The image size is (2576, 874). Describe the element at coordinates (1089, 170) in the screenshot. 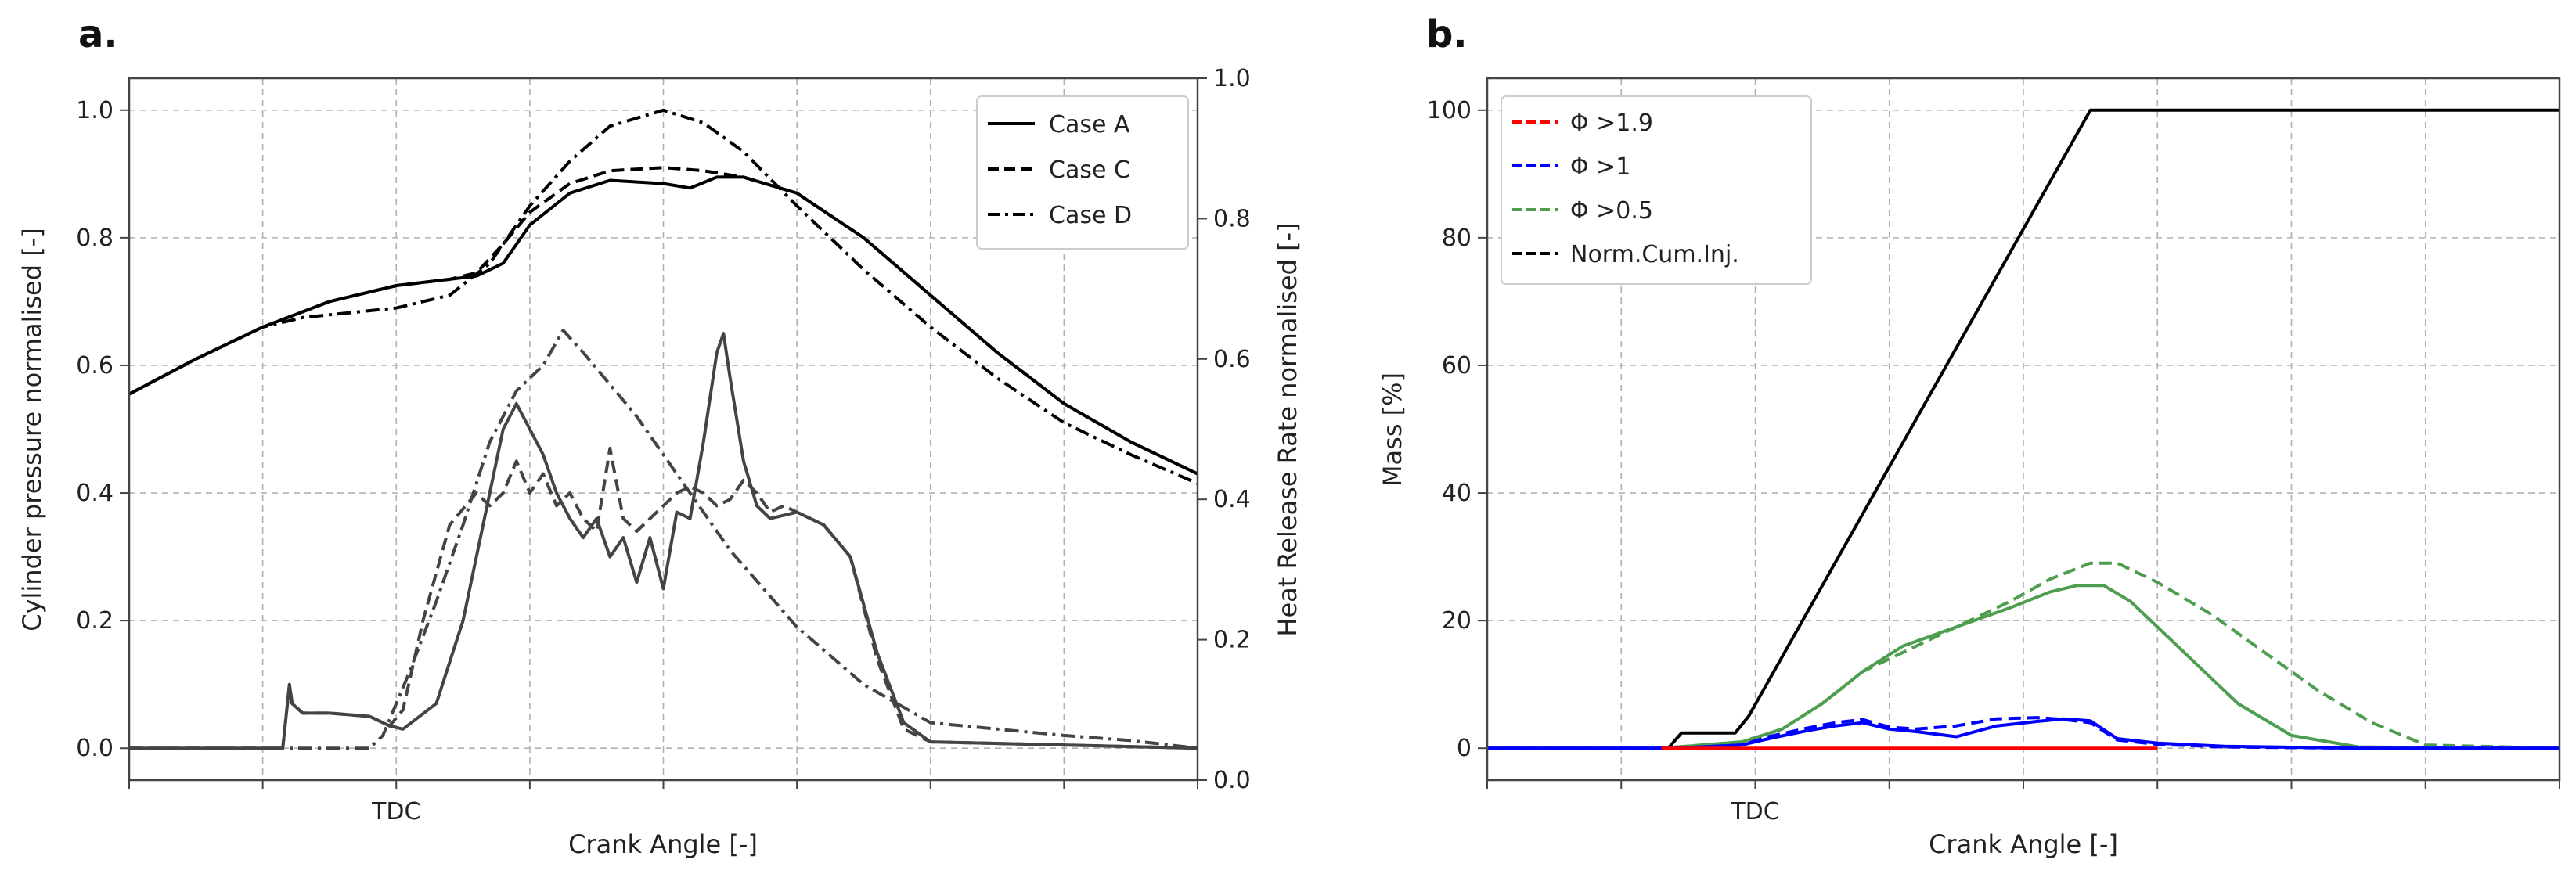

I see `legend-case-c-label: Case C` at that location.